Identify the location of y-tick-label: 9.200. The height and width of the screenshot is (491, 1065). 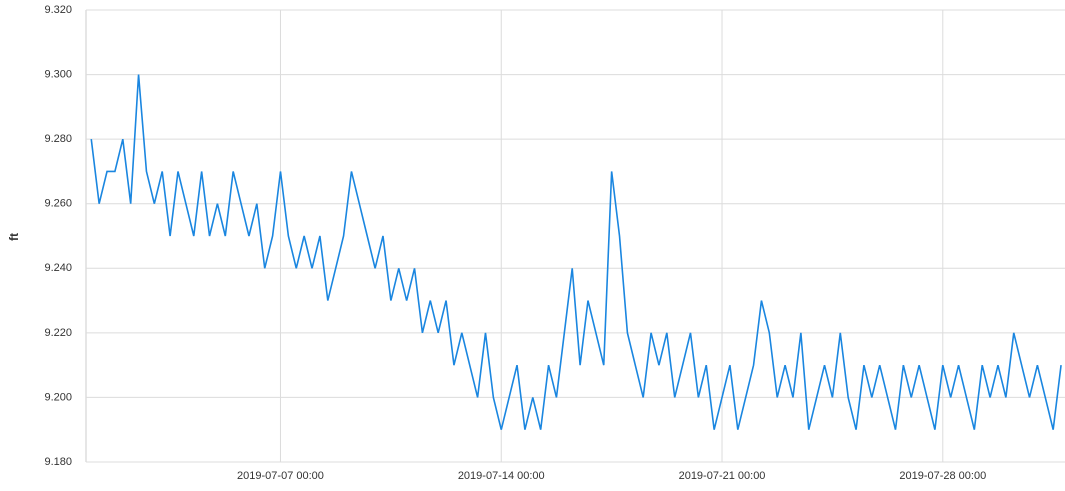
(58, 397).